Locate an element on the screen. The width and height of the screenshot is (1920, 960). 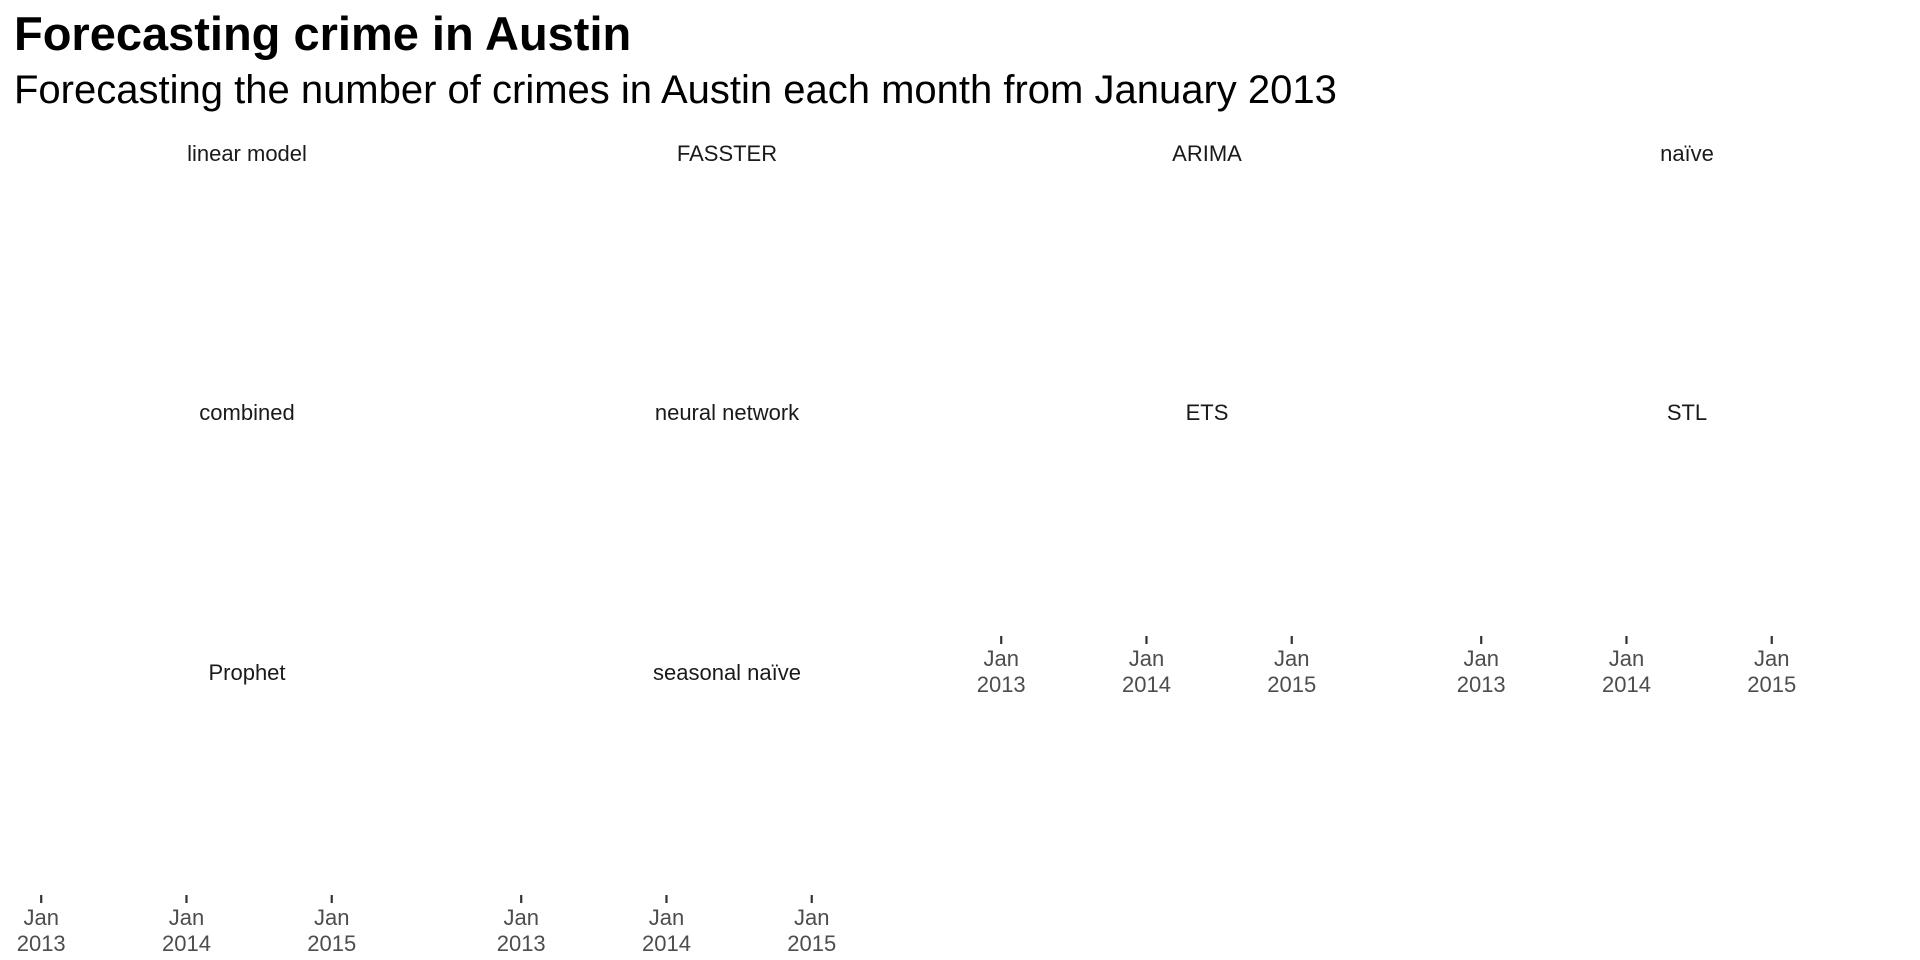
facet-strip-label: neural network is located at coordinates (727, 412).